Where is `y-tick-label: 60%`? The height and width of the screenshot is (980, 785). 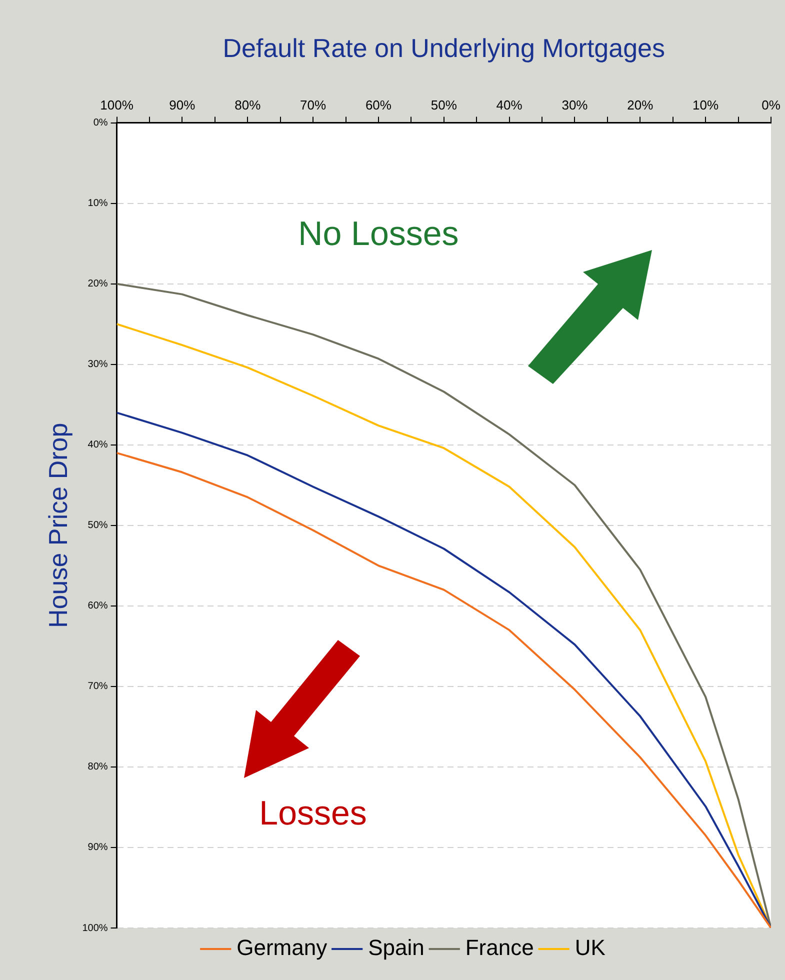
y-tick-label: 60% is located at coordinates (98, 606).